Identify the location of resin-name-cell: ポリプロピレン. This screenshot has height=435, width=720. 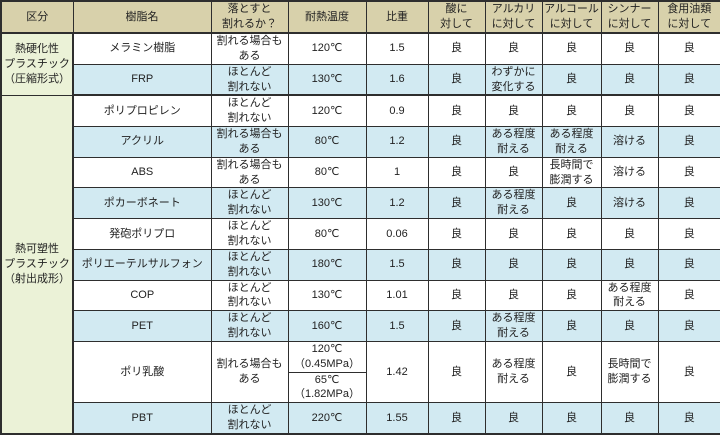
(142, 111).